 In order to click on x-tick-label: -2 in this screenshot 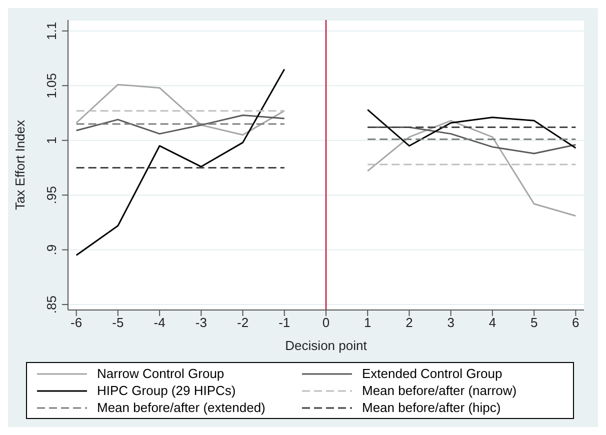, I will do `click(242, 322)`.